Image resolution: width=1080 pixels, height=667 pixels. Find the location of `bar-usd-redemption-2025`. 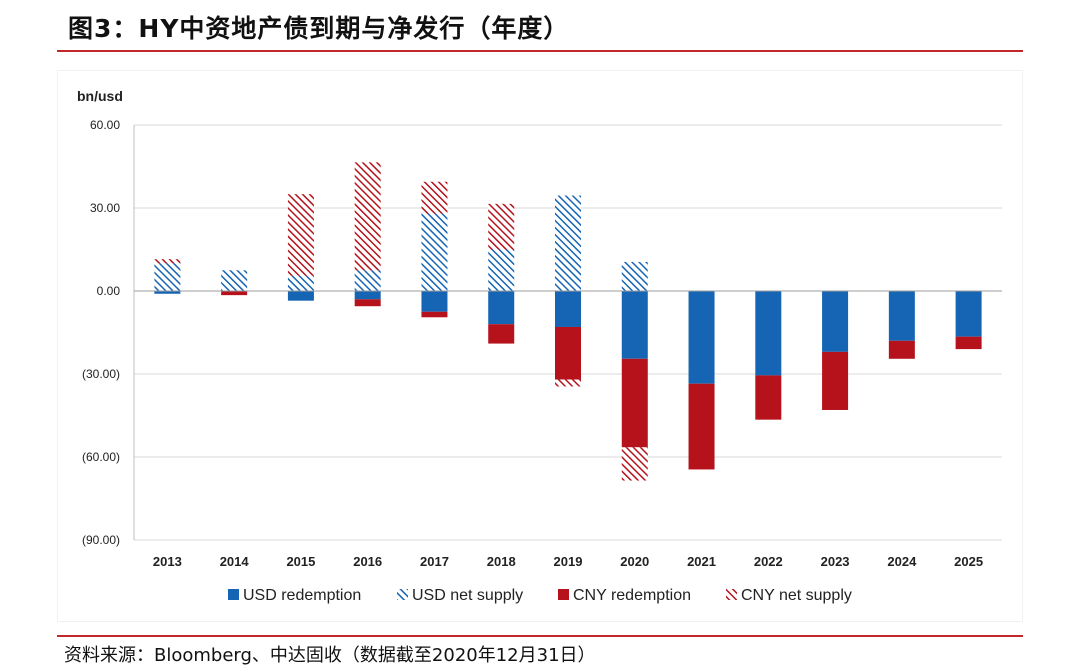

bar-usd-redemption-2025 is located at coordinates (968, 314).